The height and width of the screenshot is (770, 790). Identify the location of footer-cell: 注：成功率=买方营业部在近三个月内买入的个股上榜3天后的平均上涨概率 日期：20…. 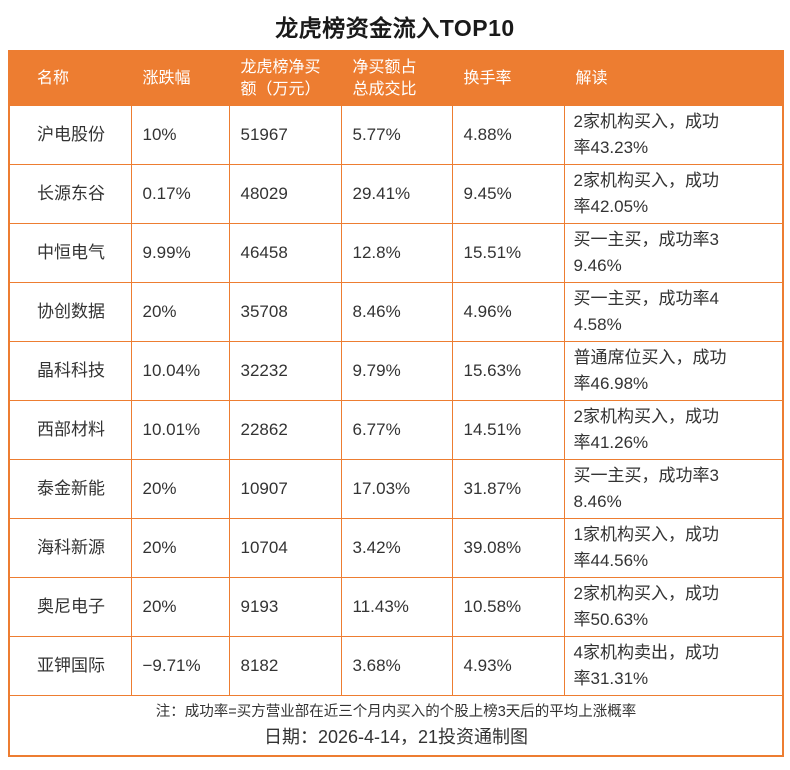
(396, 726).